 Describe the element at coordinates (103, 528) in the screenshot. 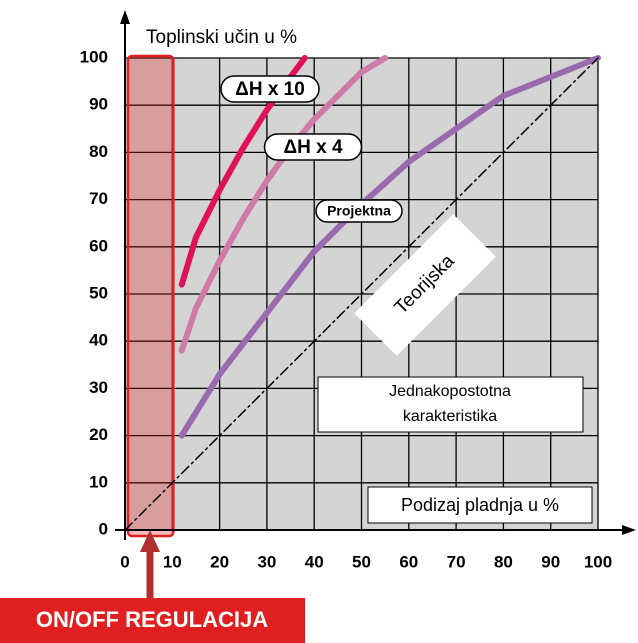

I see `y-tick-label: 0` at that location.